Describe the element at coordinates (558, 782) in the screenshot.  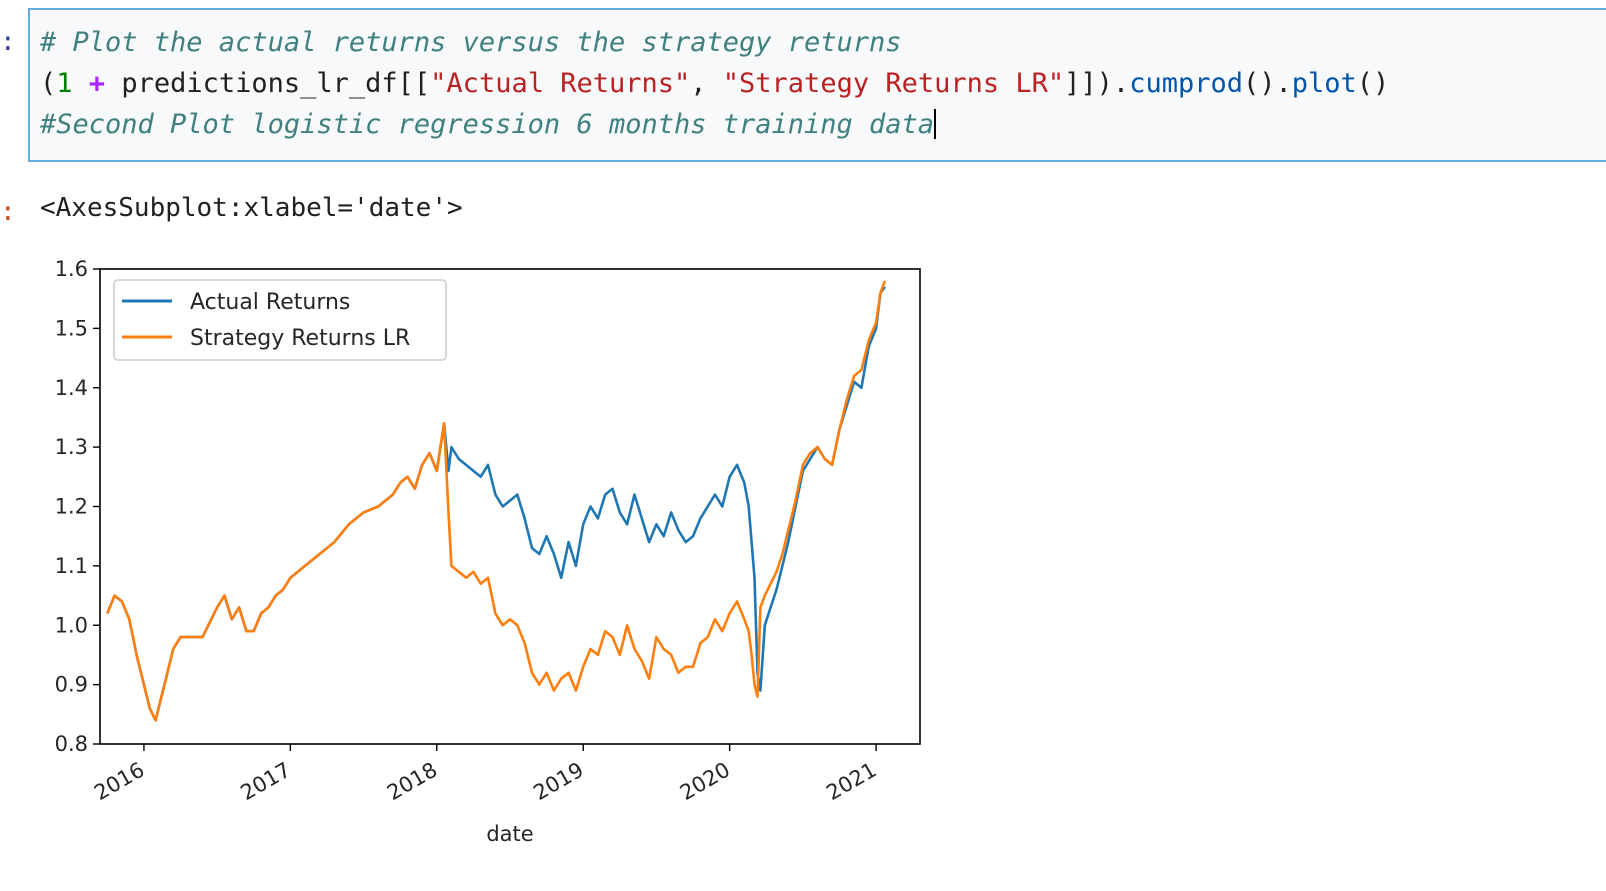
I see `x-tick-label: 2019` at that location.